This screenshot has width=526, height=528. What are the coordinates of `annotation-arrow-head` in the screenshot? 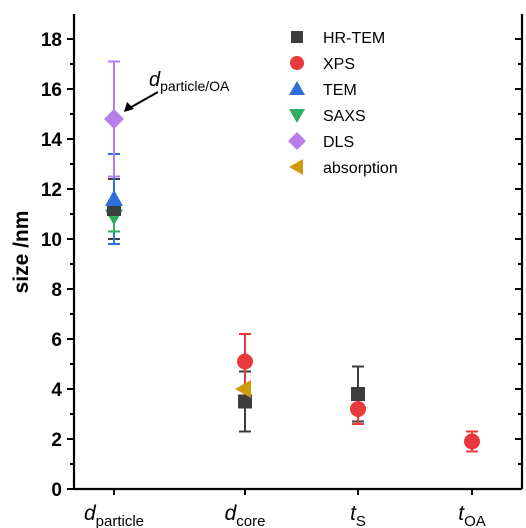 It's located at (129, 107).